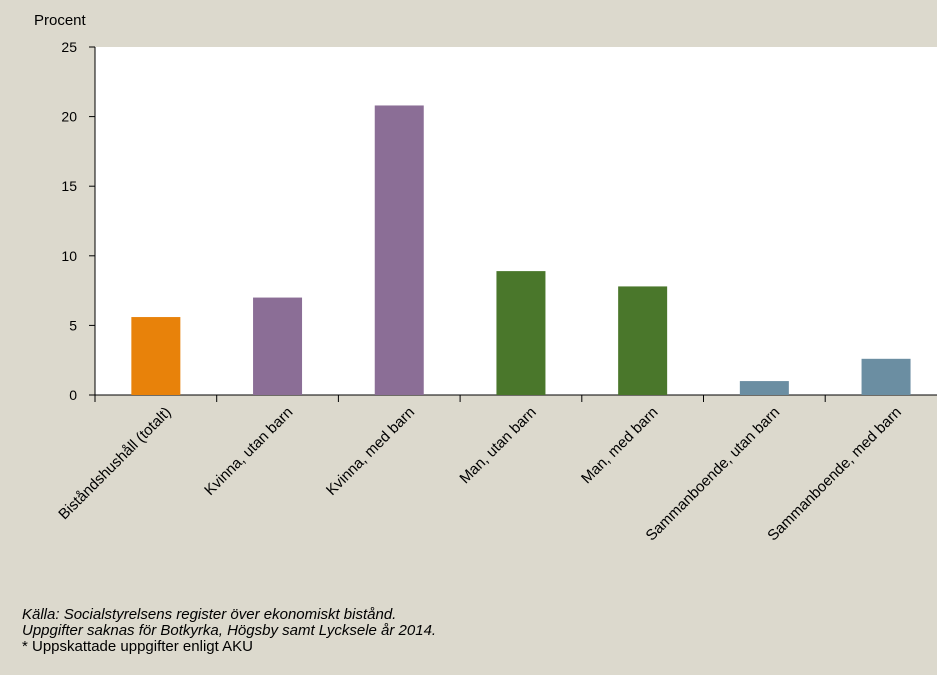 This screenshot has height=675, width=937. I want to click on category-label: Man, utan barn, so click(497, 445).